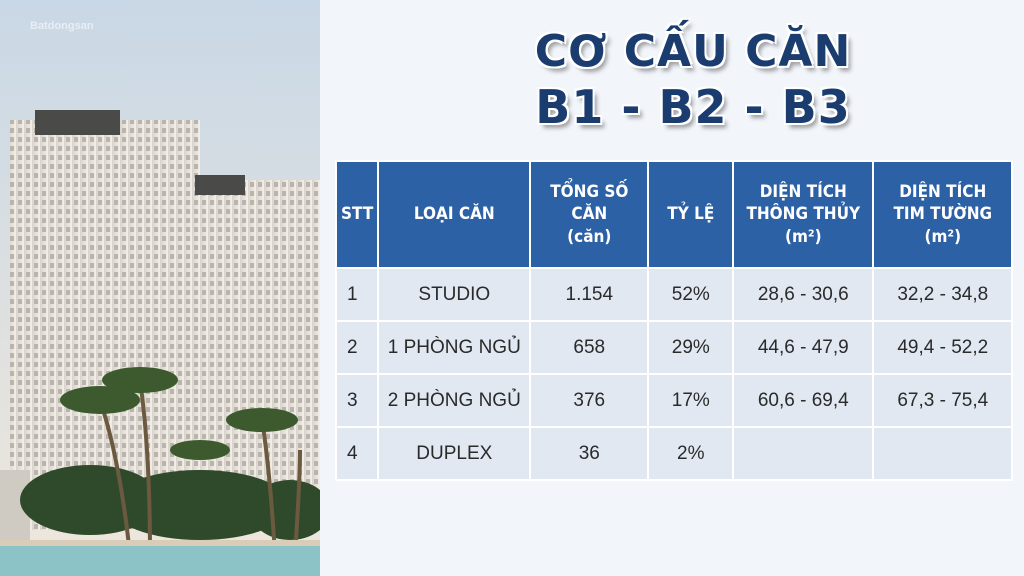 The width and height of the screenshot is (1024, 576). What do you see at coordinates (691, 347) in the screenshot?
I see `table-cell: 29%` at bounding box center [691, 347].